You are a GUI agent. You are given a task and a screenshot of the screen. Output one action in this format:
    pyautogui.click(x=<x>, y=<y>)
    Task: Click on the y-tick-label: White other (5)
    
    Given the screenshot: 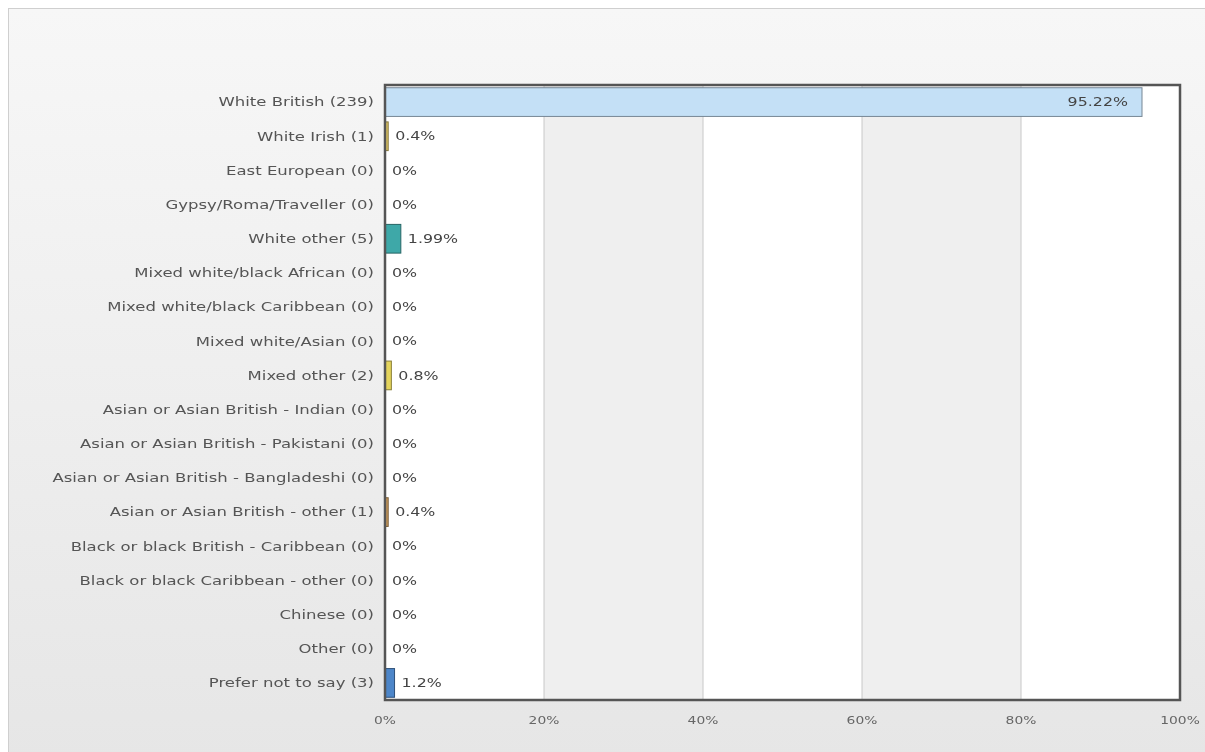 What is the action you would take?
    pyautogui.click(x=311, y=238)
    